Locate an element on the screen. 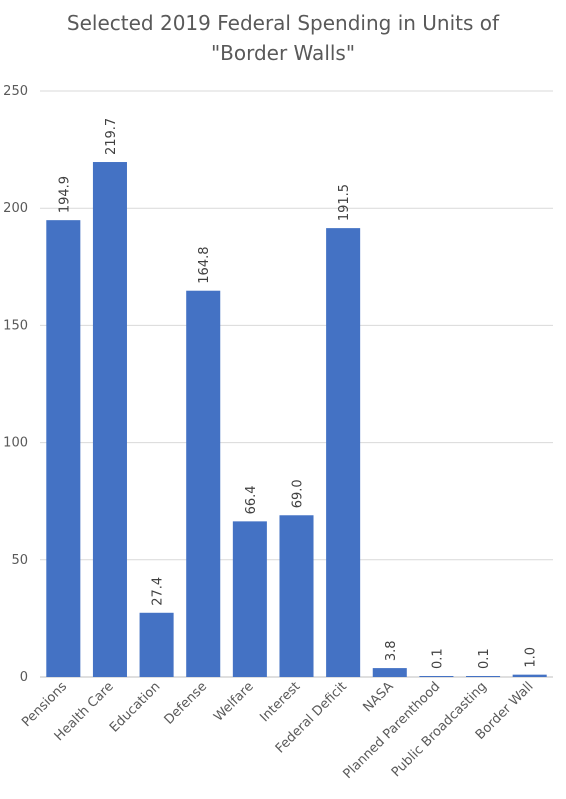 This screenshot has width=566, height=799. x-tick-label-interest: Interest is located at coordinates (280, 702).